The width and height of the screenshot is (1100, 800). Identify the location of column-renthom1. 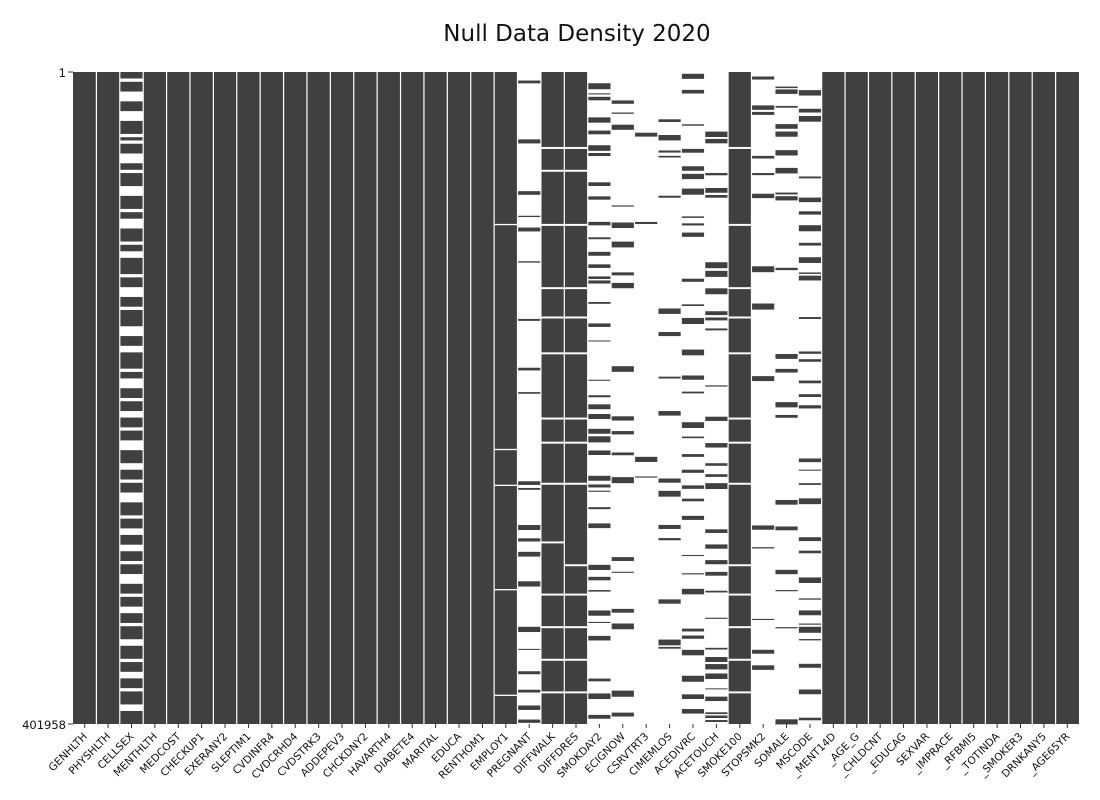
(482, 398).